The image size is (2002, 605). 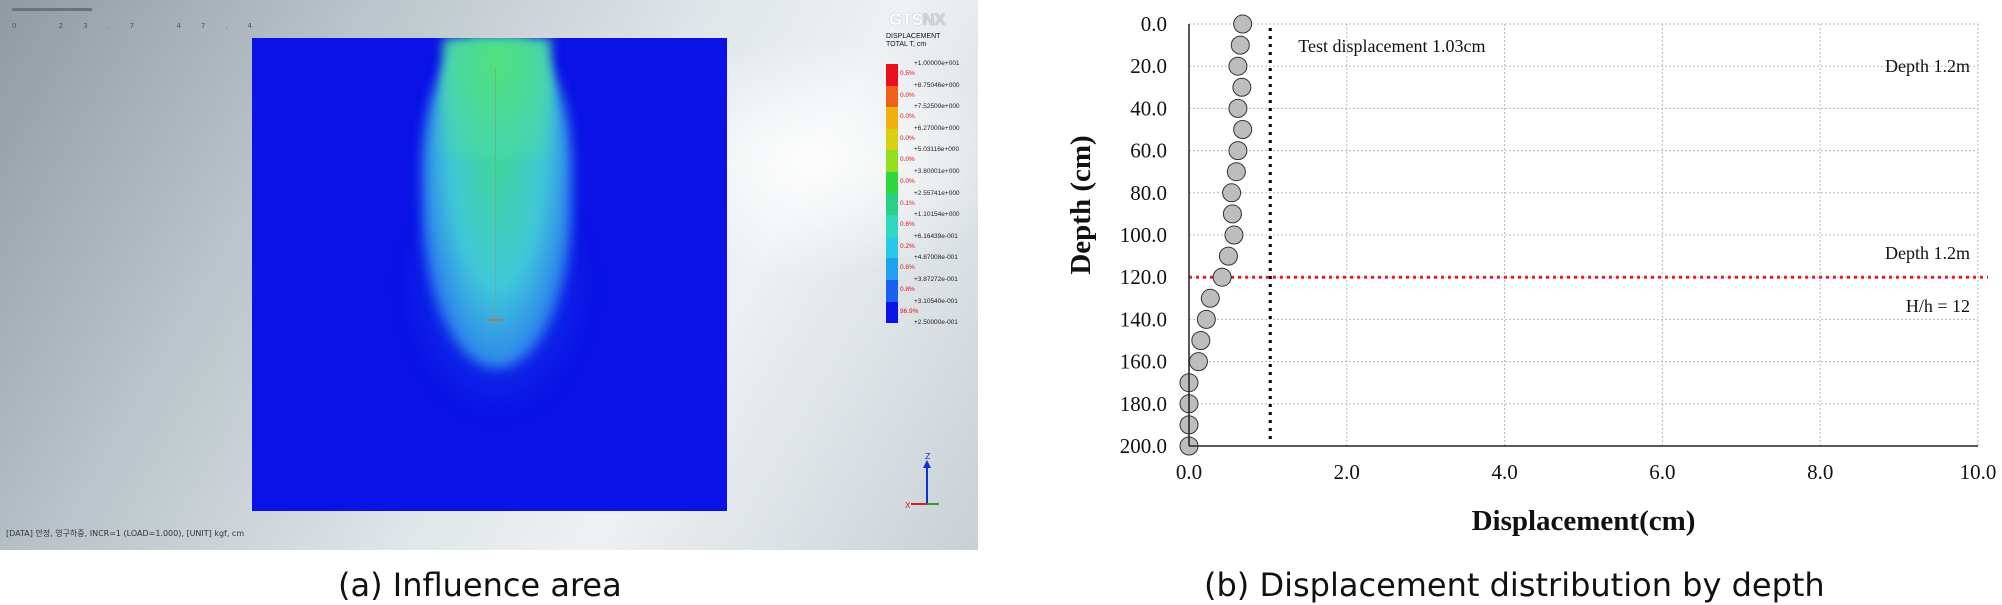 I want to click on y-tick-label: 100.0, so click(x=1143, y=235).